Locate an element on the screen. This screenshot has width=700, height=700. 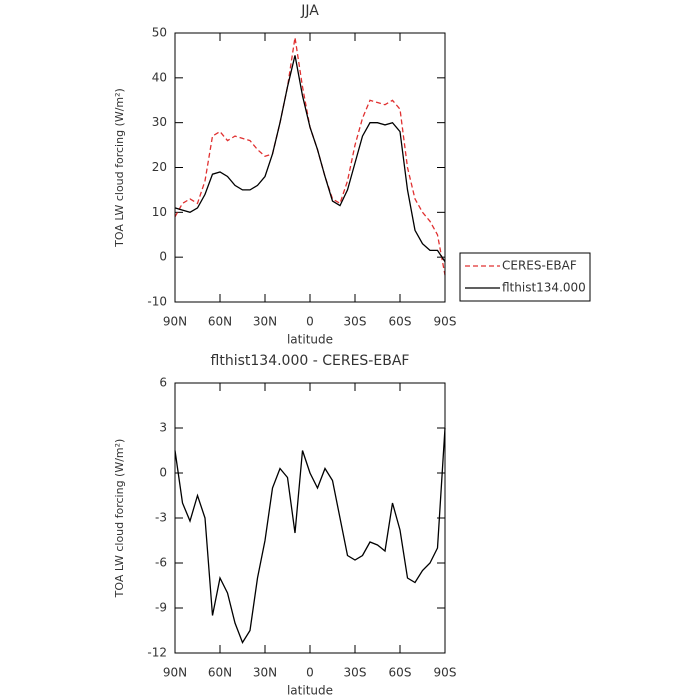
legend-box is located at coordinates (525, 277).